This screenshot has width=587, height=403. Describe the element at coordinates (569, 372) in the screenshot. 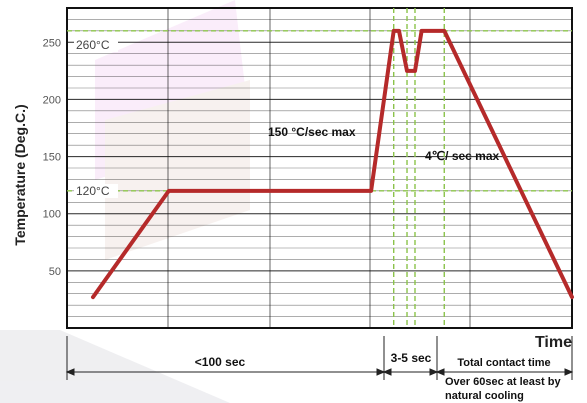

I see `bracket-arrowhead-3b` at that location.